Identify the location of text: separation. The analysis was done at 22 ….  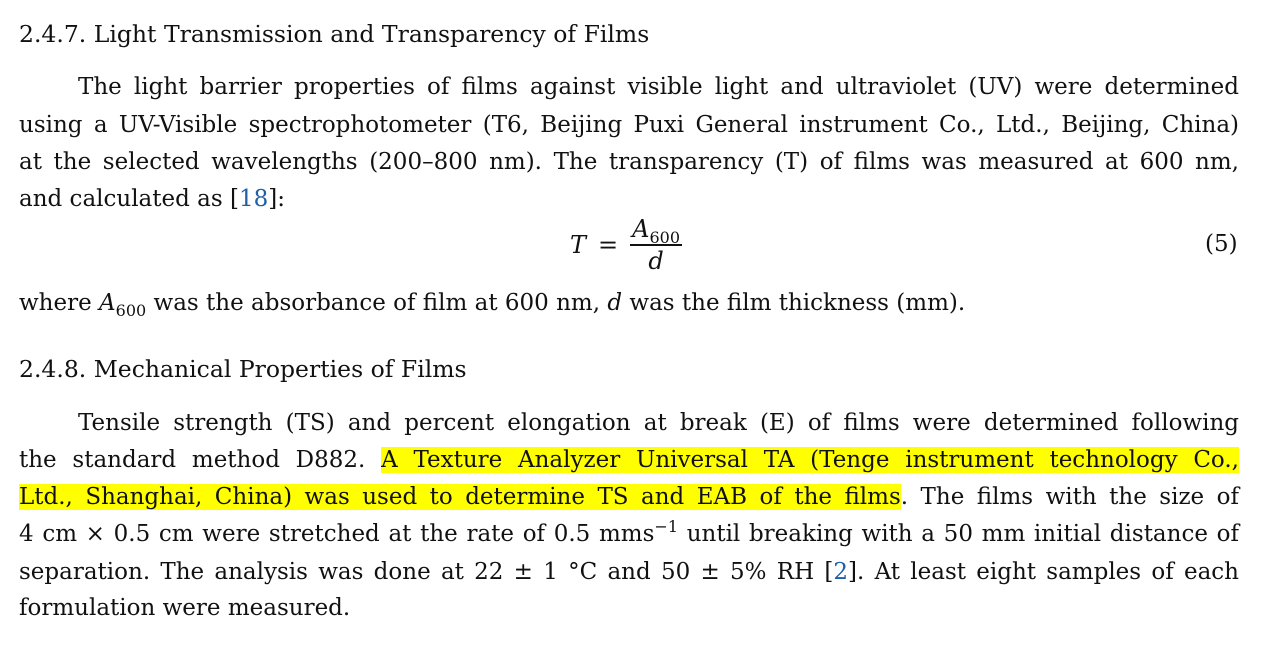
(426, 572).